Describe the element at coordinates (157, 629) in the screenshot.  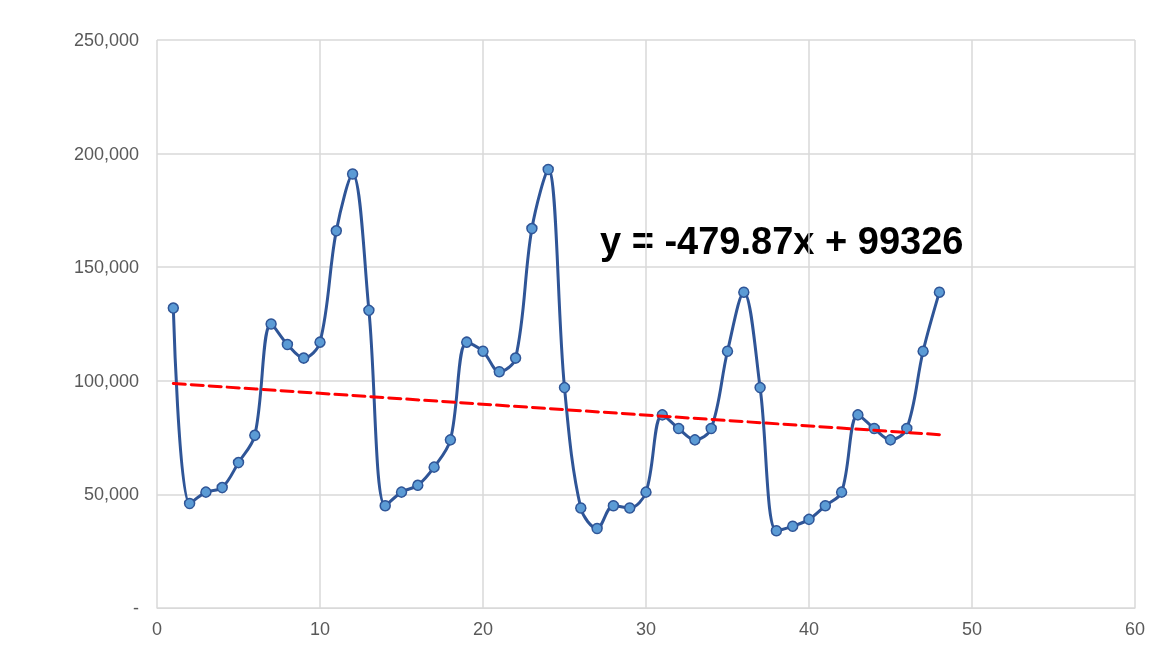
I see `x-tick-label: 0` at that location.